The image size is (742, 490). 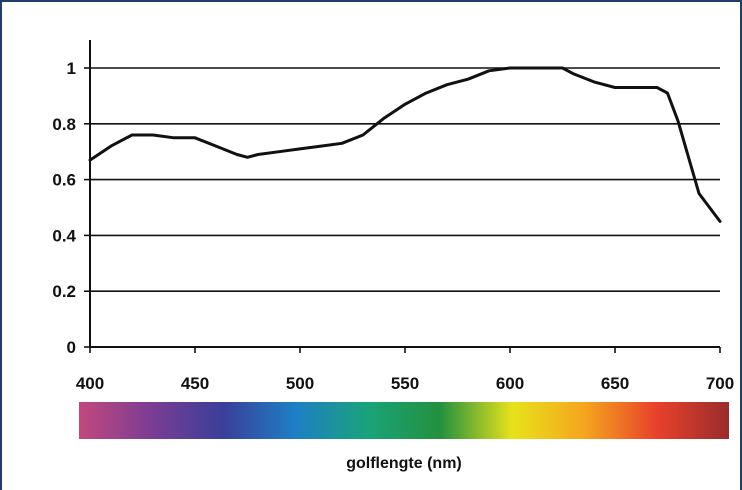 What do you see at coordinates (71, 347) in the screenshot?
I see `y-tick-label: 0` at bounding box center [71, 347].